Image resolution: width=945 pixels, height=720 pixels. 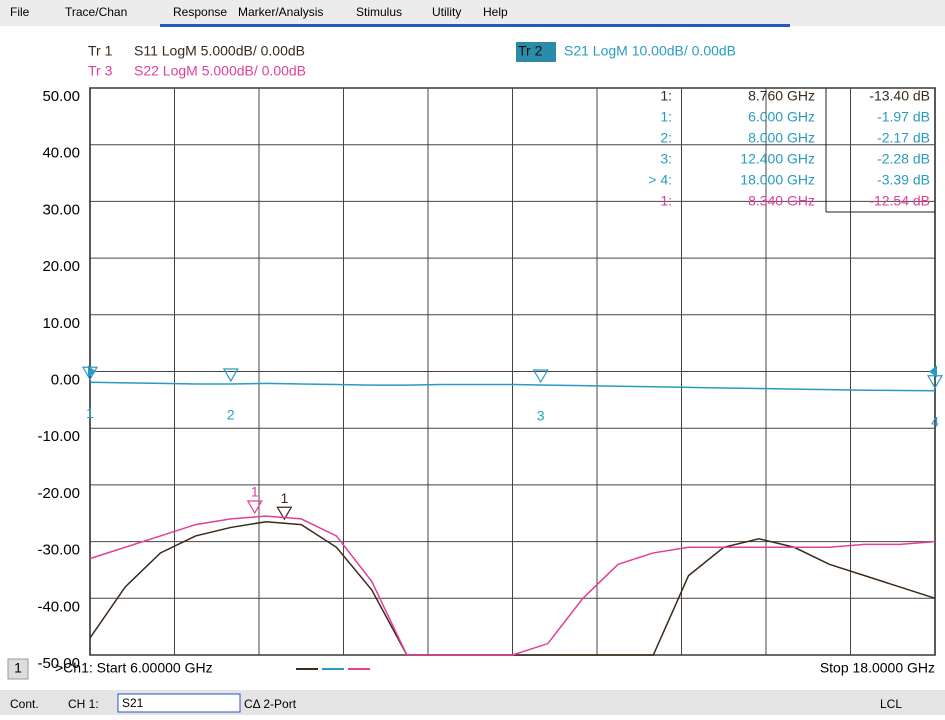 What do you see at coordinates (781, 201) in the screenshot?
I see `marker-freq: 8.340 GHz` at bounding box center [781, 201].